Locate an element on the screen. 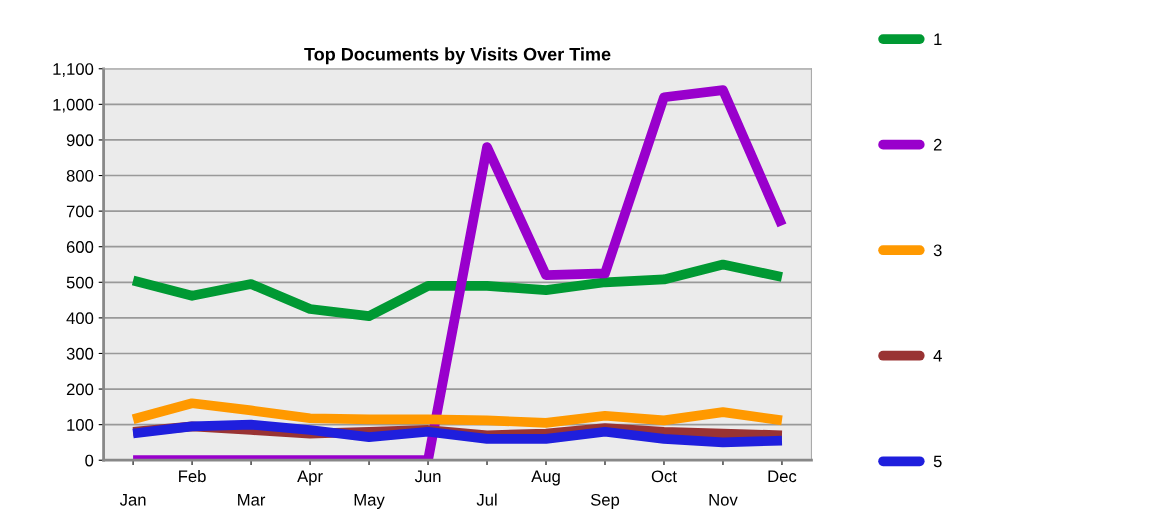 The image size is (1151, 529). legend-label: 3 is located at coordinates (937, 250).